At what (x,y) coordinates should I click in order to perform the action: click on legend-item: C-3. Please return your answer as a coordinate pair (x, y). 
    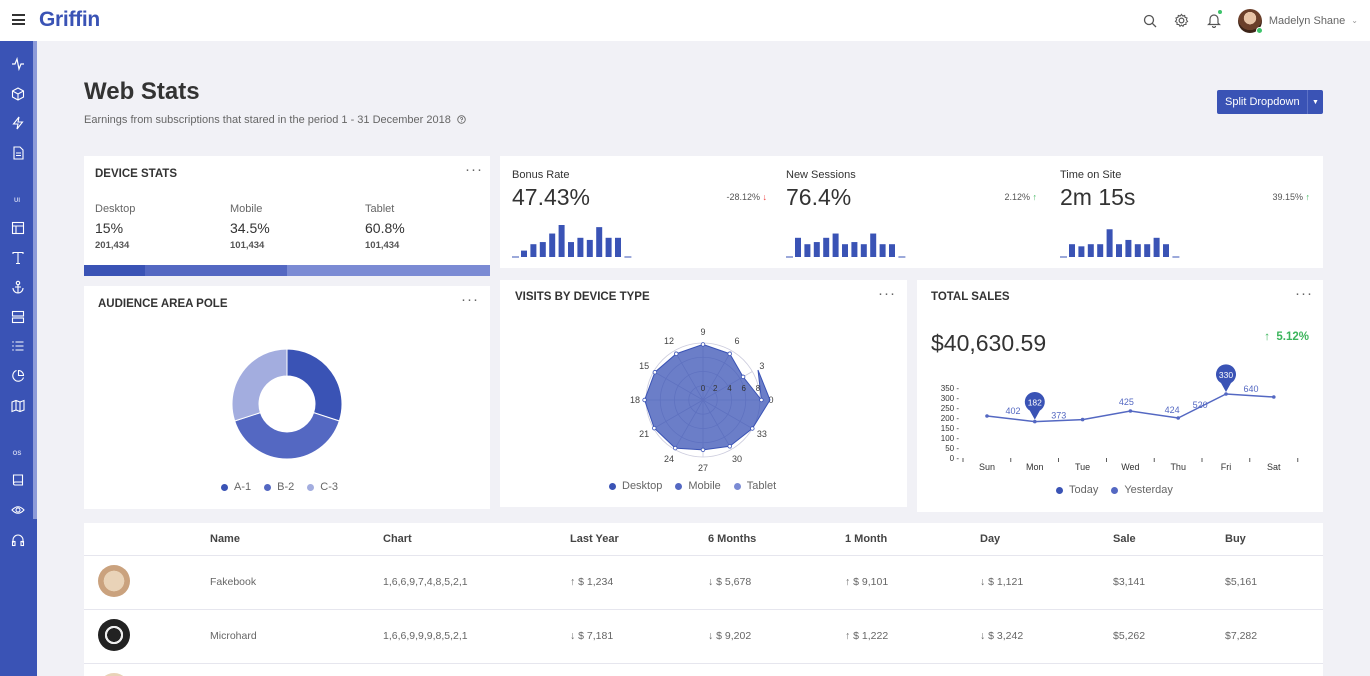
    Looking at the image, I should click on (322, 487).